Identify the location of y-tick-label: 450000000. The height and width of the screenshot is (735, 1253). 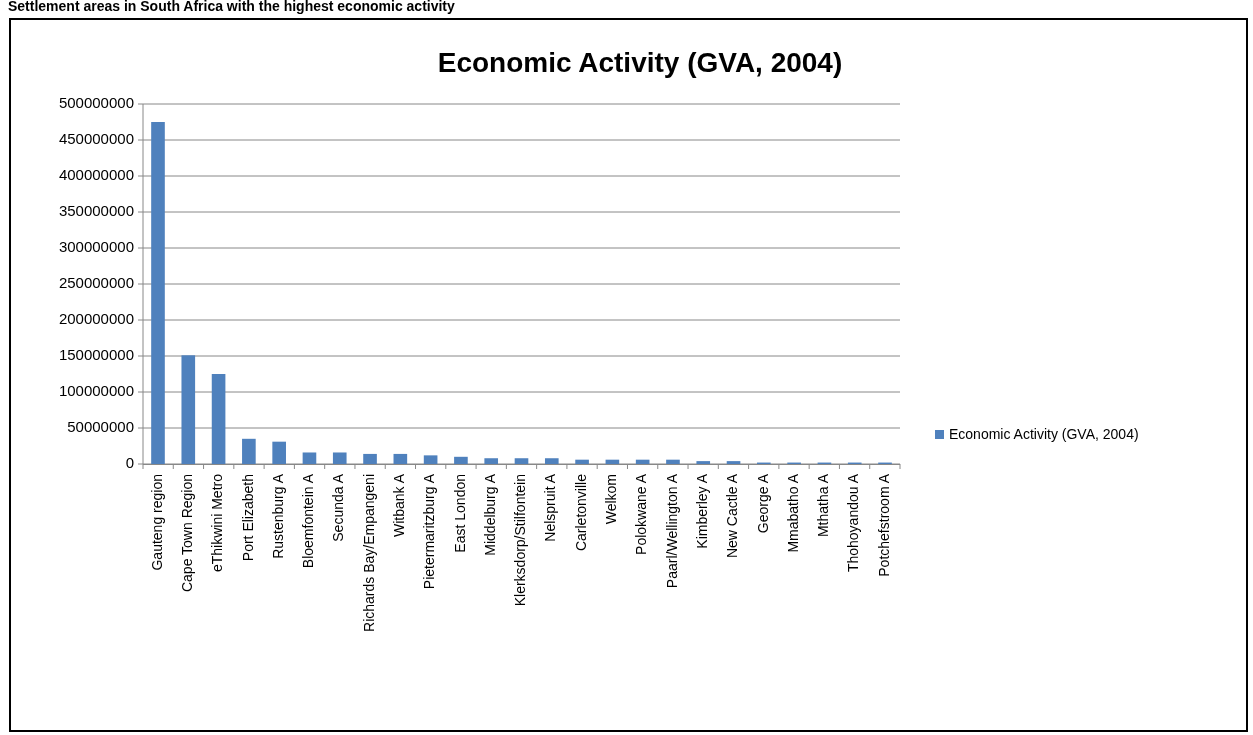
(96, 138).